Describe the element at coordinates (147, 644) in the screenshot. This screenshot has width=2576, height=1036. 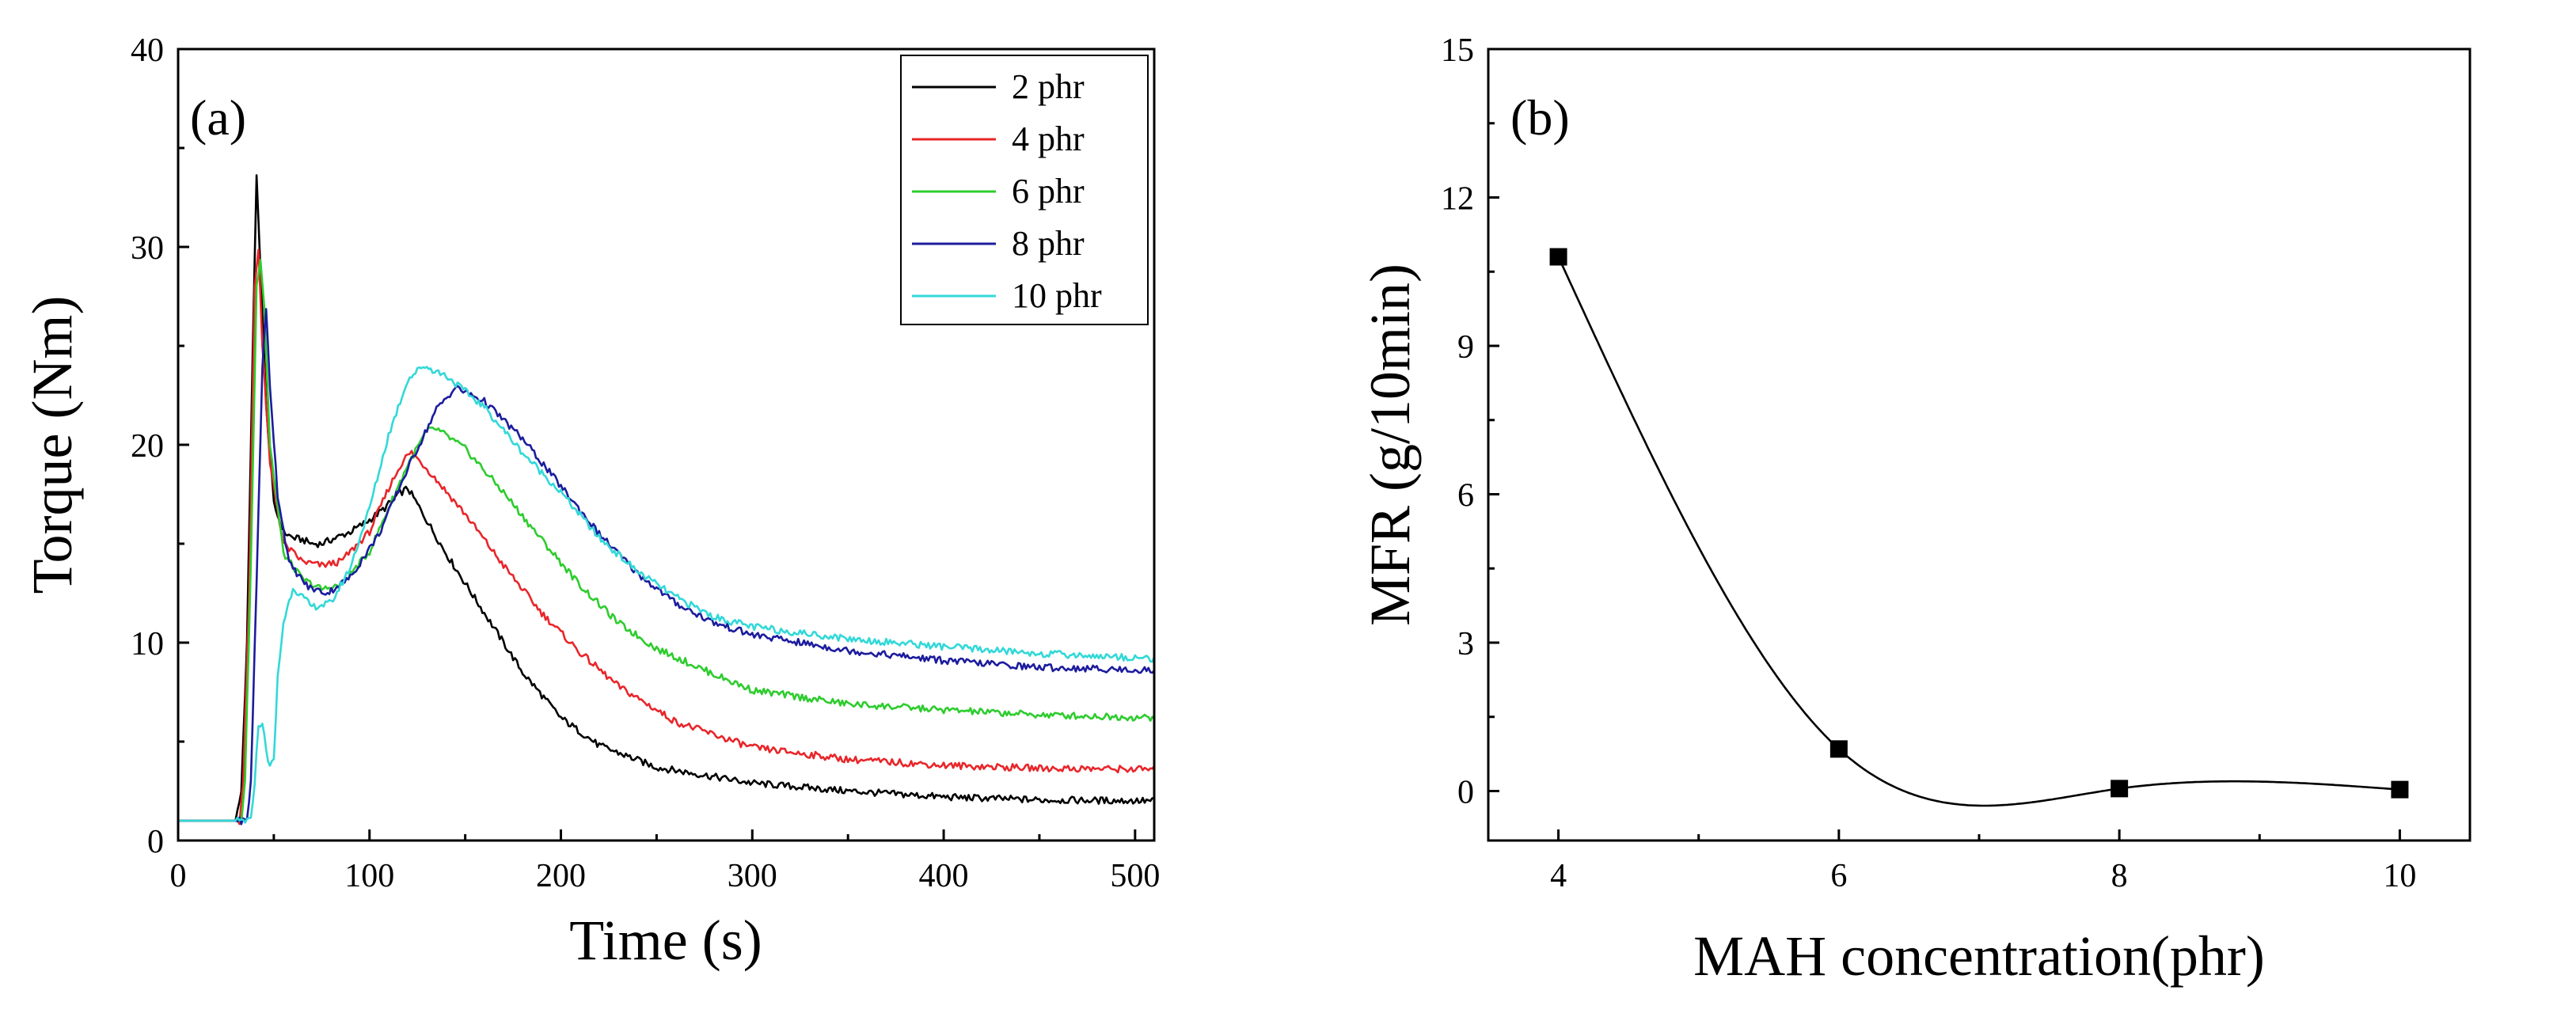
I see `torque-y-tick-label: 10` at that location.